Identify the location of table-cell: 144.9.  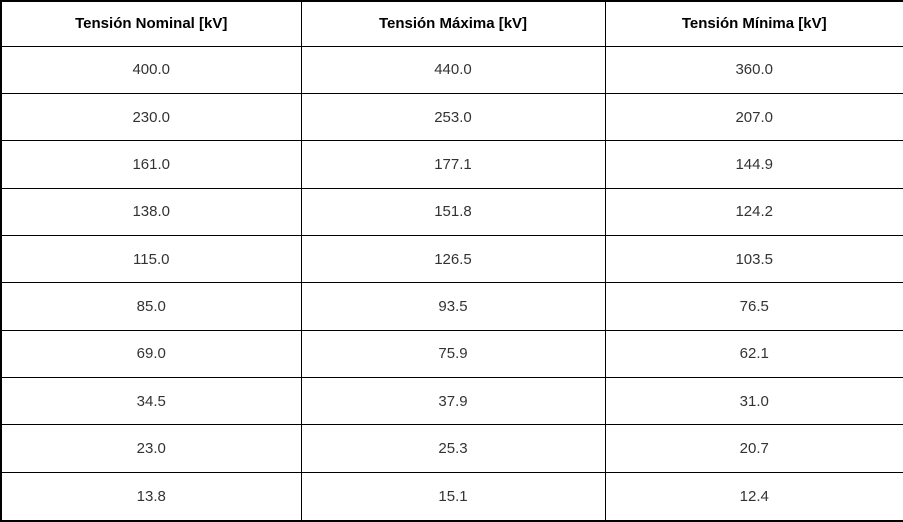
(753, 164).